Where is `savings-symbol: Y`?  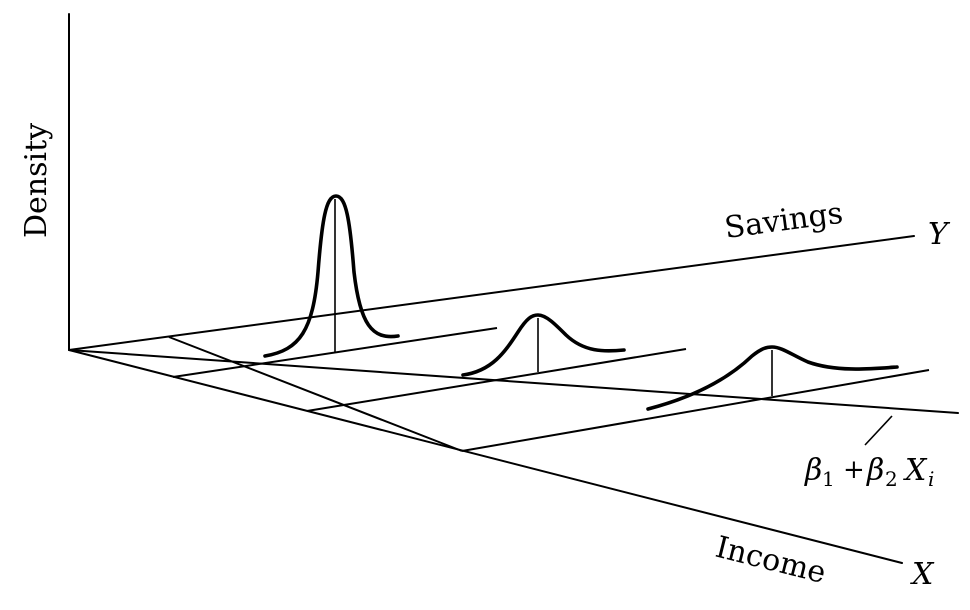
savings-symbol: Y is located at coordinates (939, 234).